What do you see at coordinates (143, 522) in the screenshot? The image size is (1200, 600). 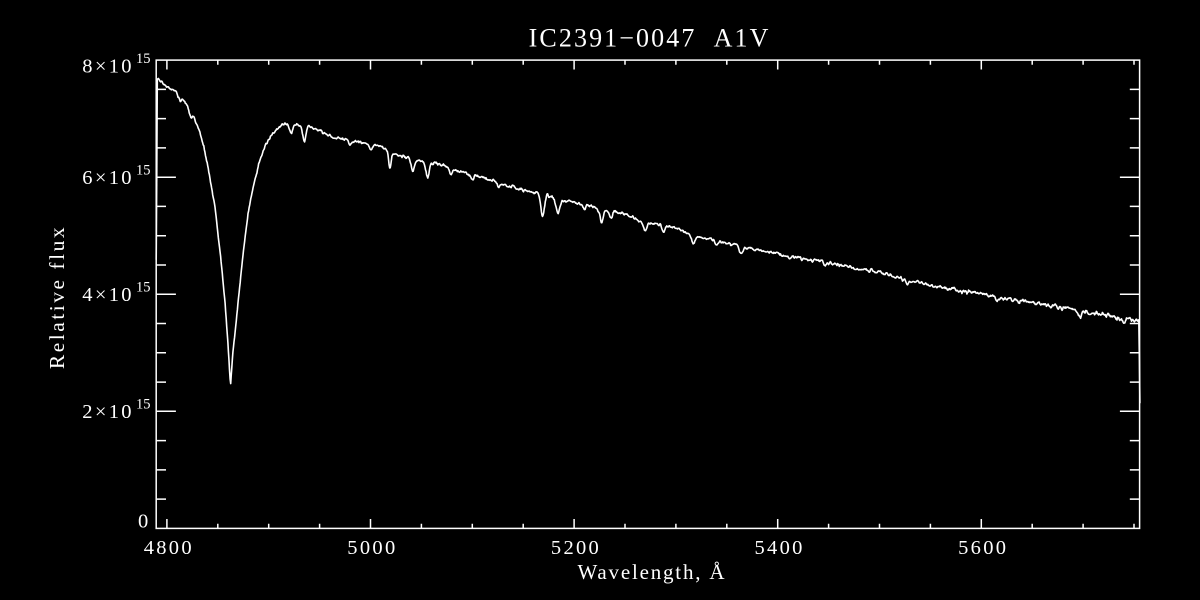 I see `svg-text: 0` at bounding box center [143, 522].